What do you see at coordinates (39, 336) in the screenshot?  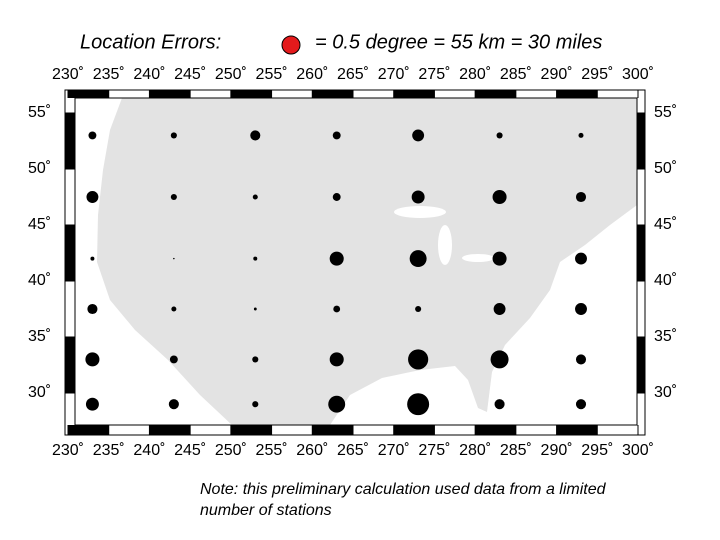 I see `y-tick-label: 35˚` at bounding box center [39, 336].